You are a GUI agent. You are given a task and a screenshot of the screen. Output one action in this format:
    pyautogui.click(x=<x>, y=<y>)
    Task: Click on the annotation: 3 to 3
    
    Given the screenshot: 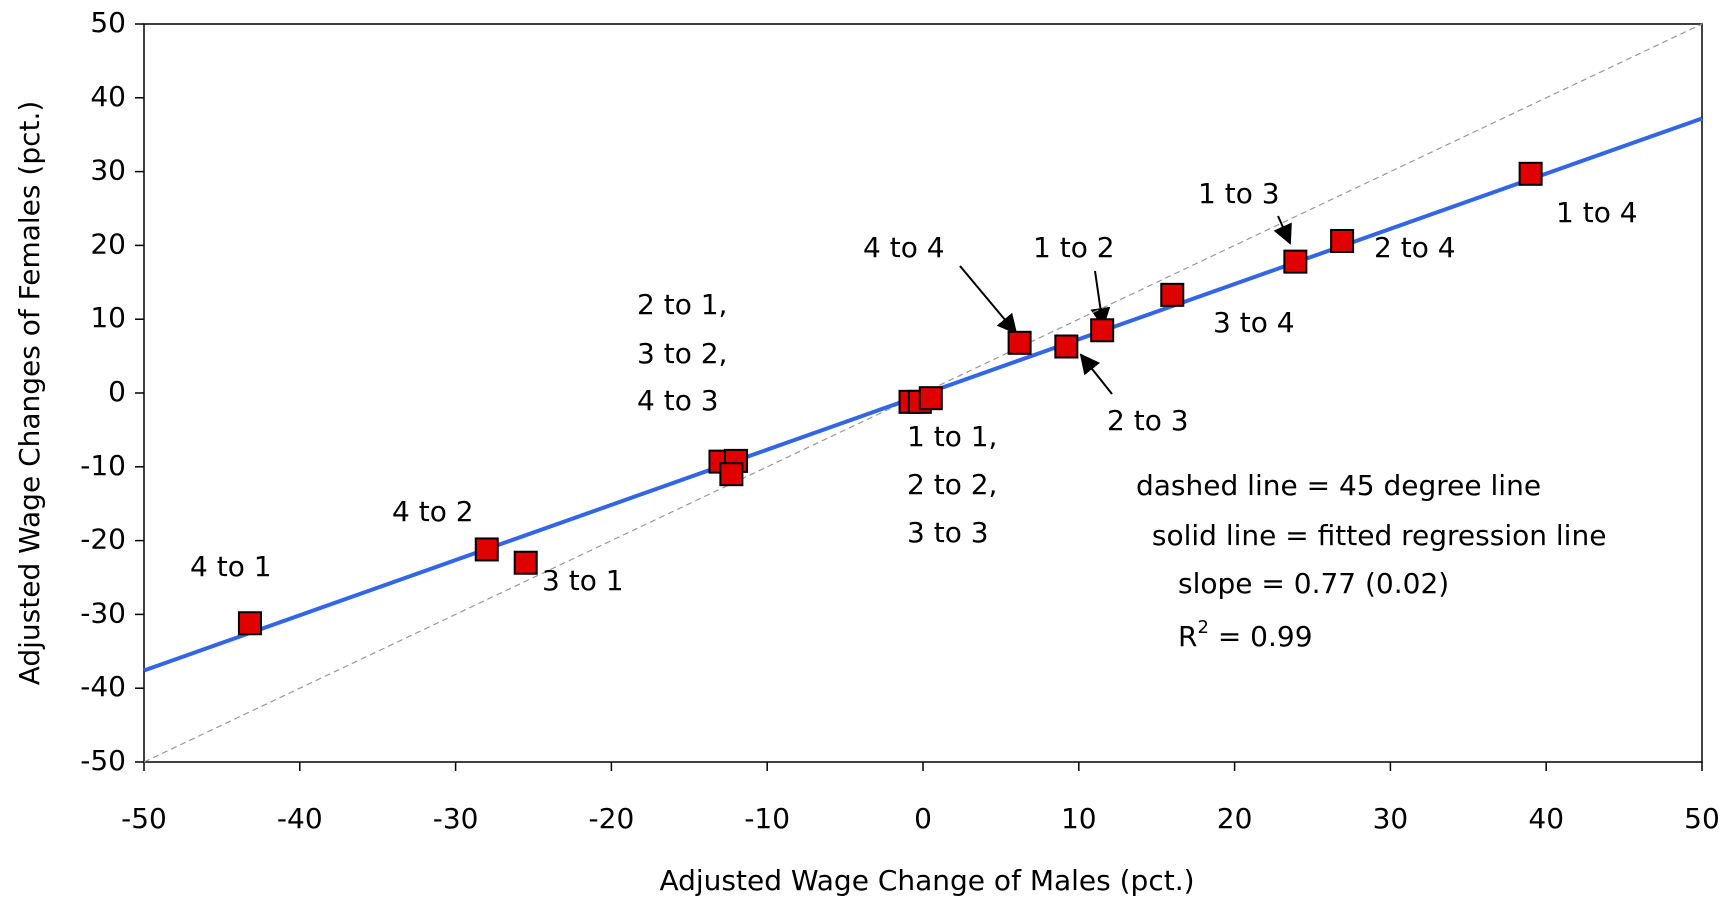 What is the action you would take?
    pyautogui.click(x=948, y=532)
    